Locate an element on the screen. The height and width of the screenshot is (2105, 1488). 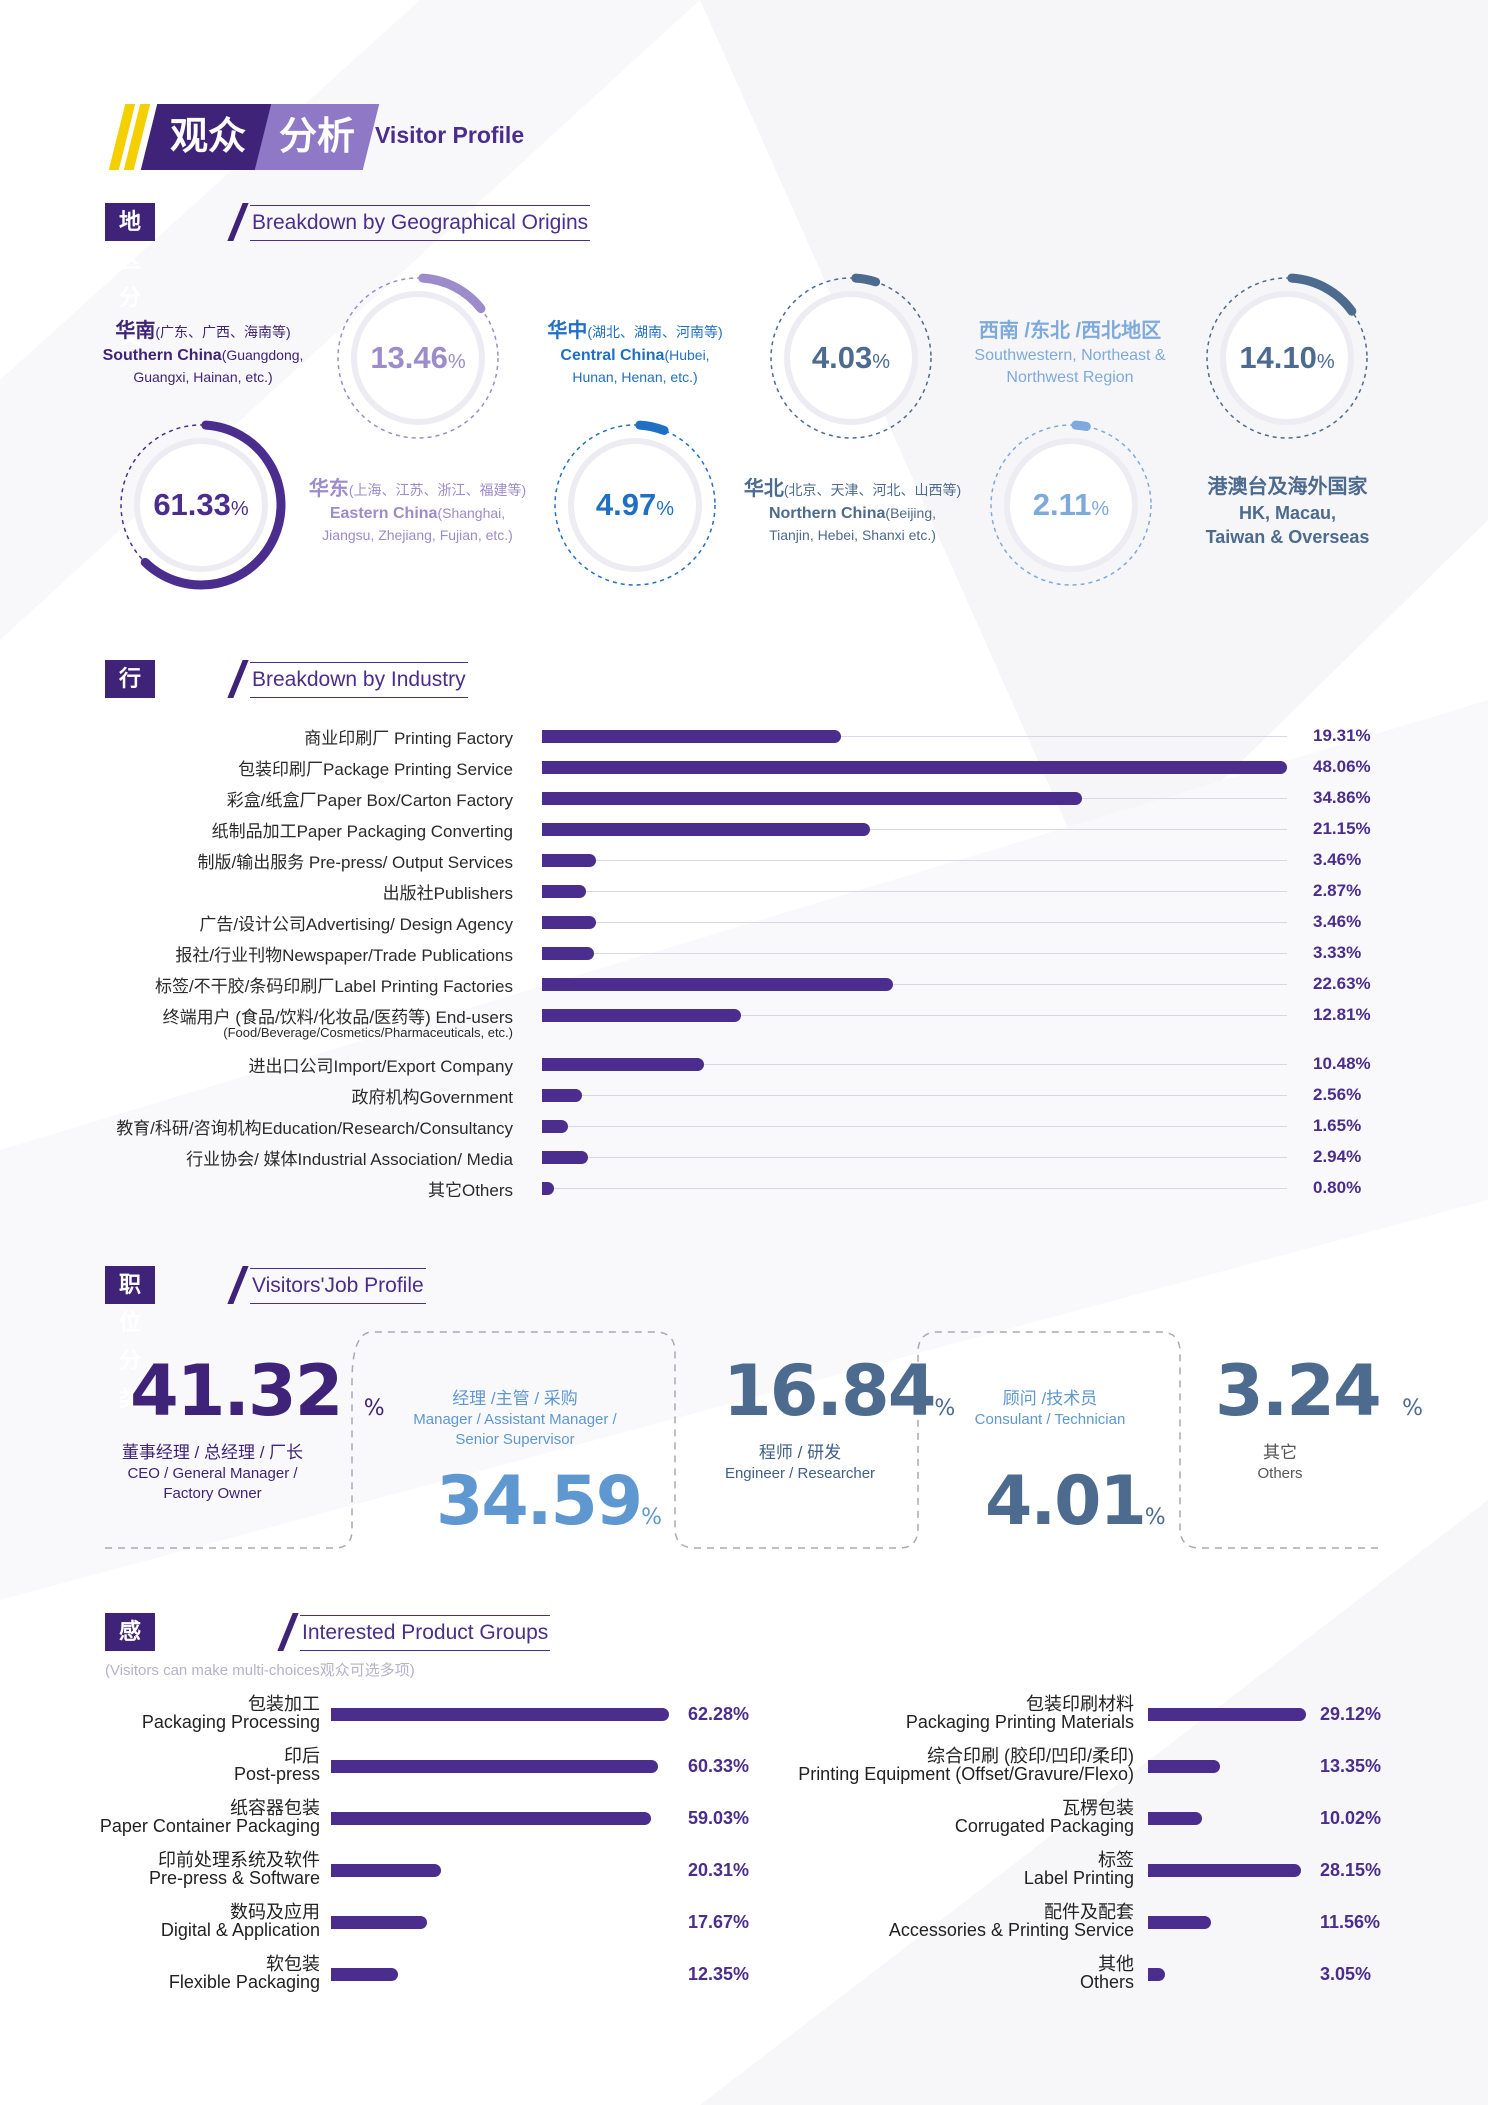
product-label-en: Accessories & Printing Service is located at coordinates (1011, 1930).